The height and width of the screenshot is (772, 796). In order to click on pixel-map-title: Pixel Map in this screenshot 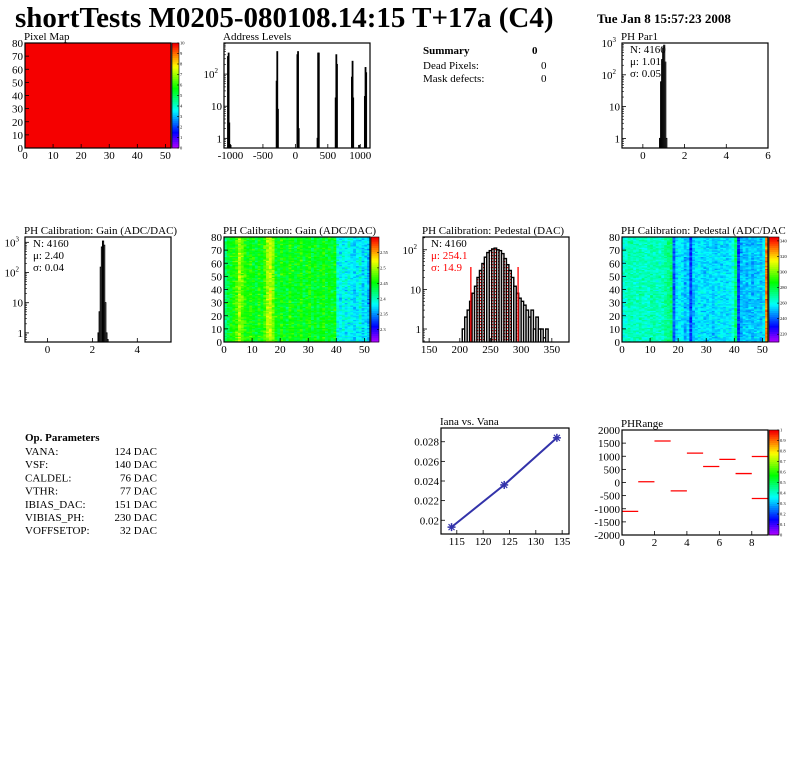, I will do `click(47, 37)`.